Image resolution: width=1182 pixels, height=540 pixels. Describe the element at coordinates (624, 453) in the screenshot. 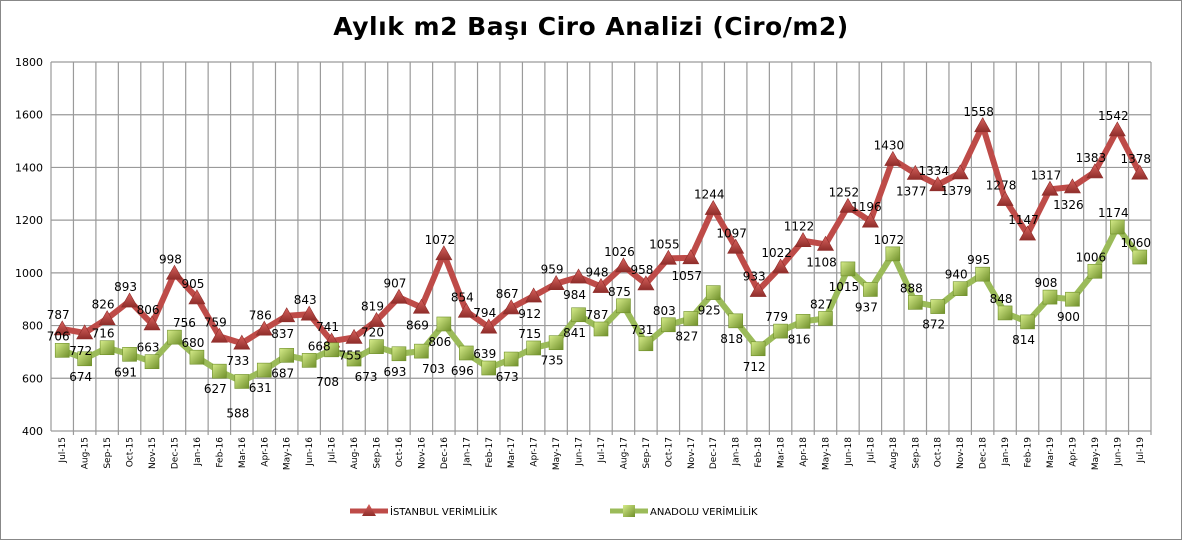

I see `x-tick-label: Aug-17` at that location.